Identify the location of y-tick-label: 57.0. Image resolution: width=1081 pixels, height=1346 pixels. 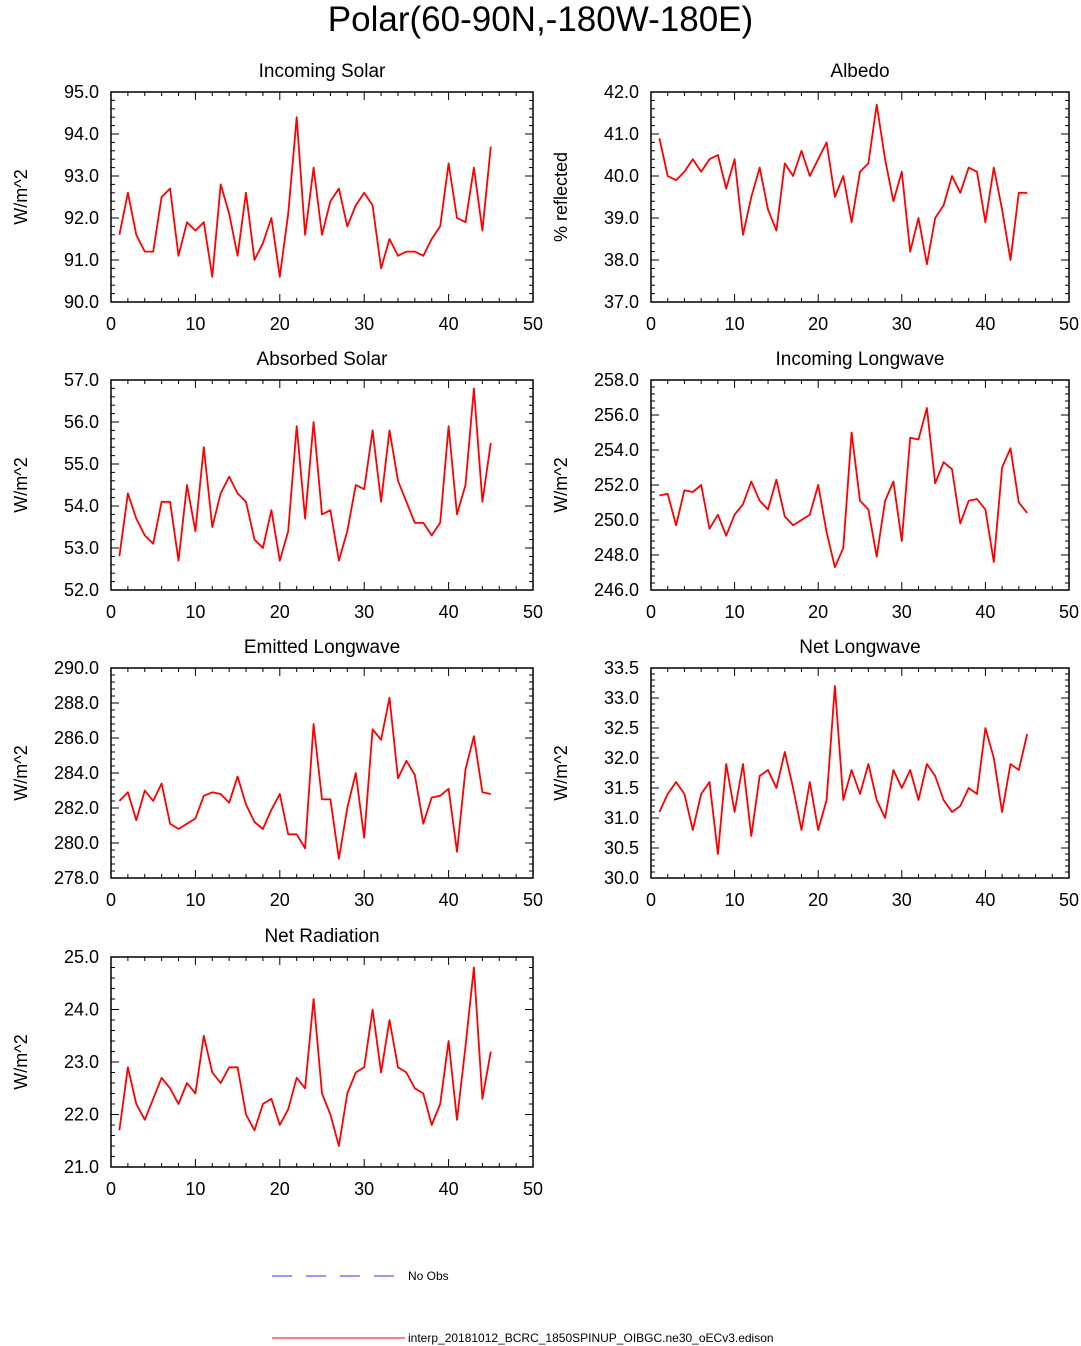
(81, 380).